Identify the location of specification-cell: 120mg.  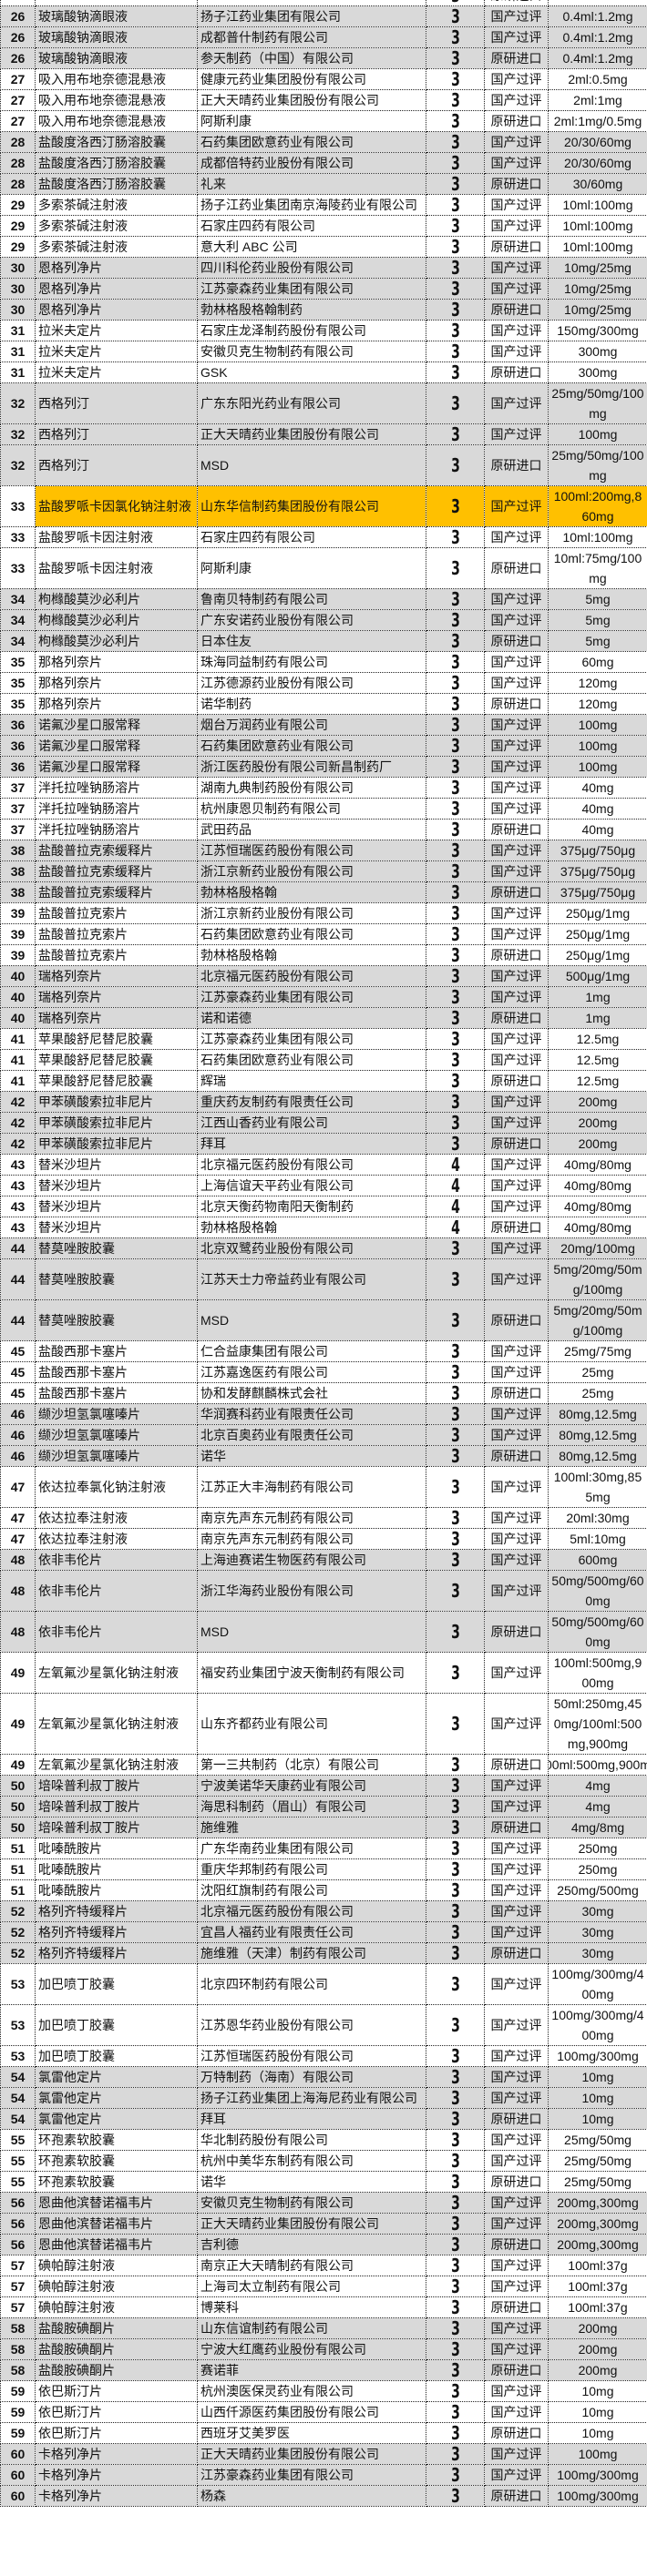
(597, 683).